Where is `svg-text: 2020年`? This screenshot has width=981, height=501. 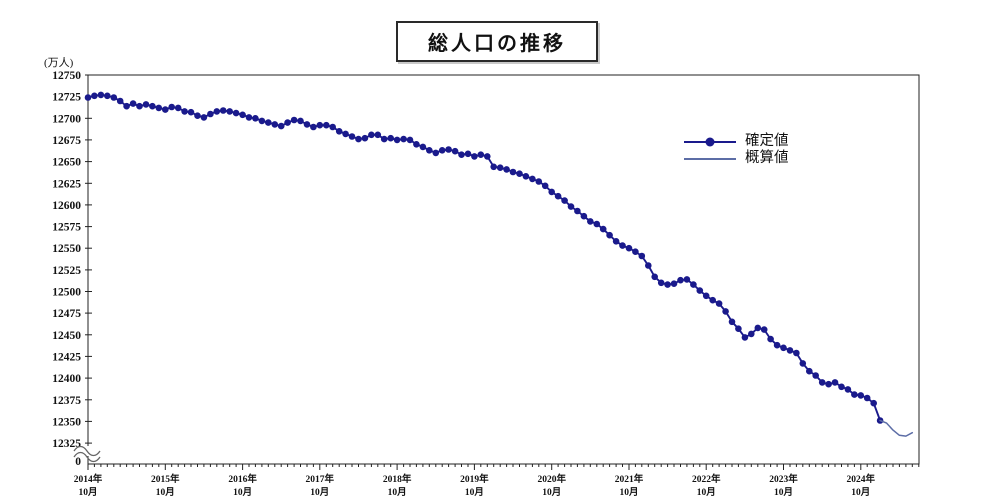
svg-text: 2020年 is located at coordinates (551, 479).